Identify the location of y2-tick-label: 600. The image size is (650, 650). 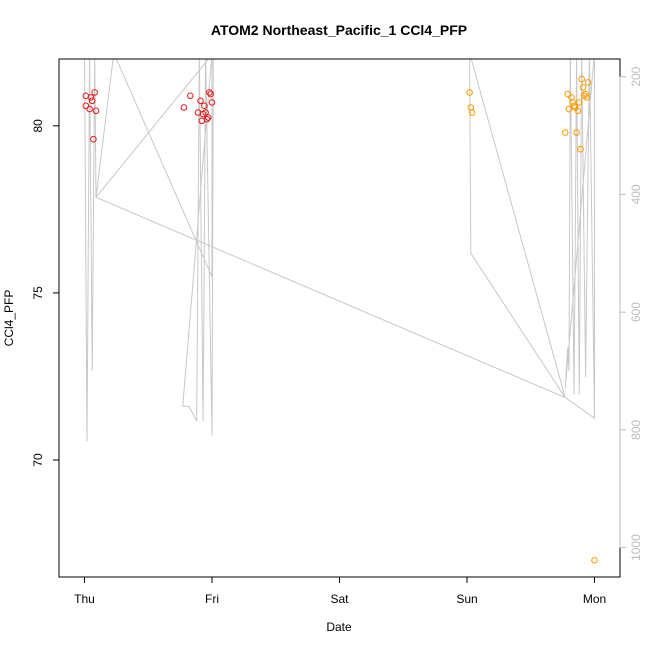
(636, 312).